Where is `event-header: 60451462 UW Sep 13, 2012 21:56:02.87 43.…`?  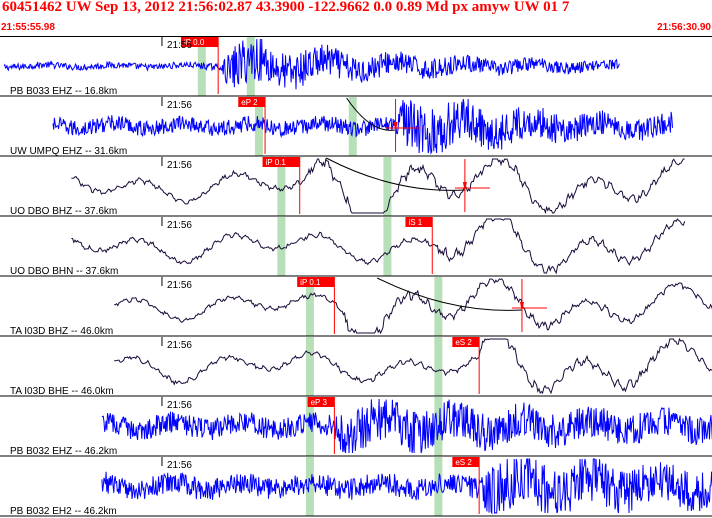 event-header: 60451462 UW Sep 13, 2012 21:56:02.87 43.… is located at coordinates (356, 16).